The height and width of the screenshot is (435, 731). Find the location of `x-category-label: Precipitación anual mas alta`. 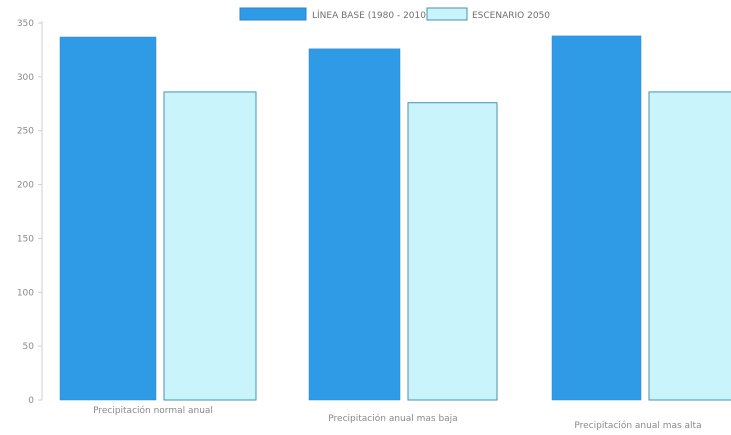

x-category-label: Precipitación anual mas alta is located at coordinates (637, 425).